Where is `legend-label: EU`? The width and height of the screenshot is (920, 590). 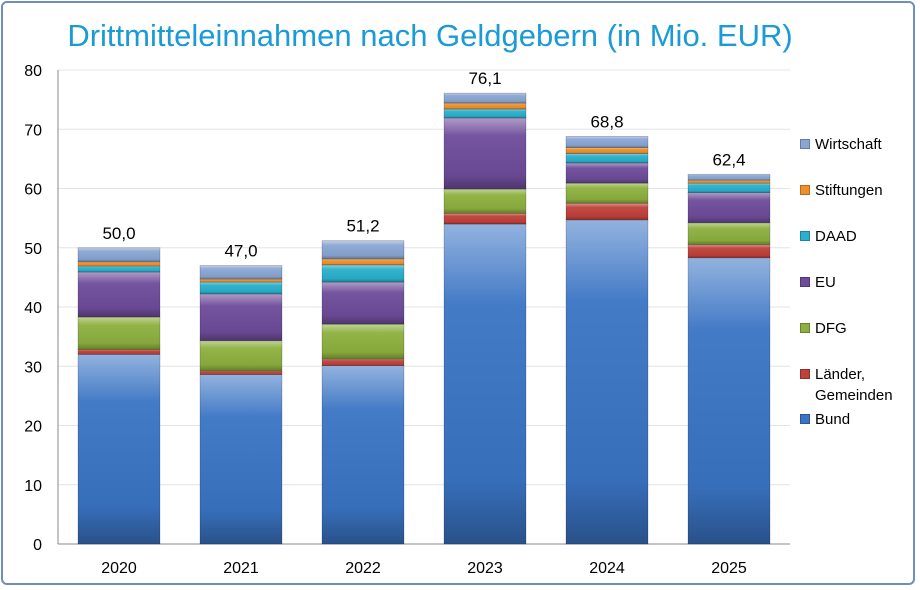
legend-label: EU is located at coordinates (825, 282).